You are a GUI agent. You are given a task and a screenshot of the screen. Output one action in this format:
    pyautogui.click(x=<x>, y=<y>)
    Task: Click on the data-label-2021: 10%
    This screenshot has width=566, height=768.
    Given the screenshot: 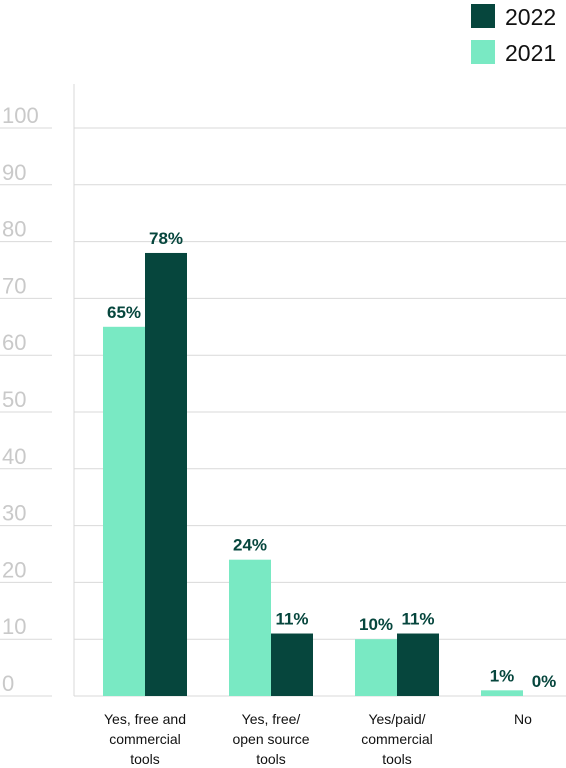 What is the action you would take?
    pyautogui.click(x=376, y=624)
    